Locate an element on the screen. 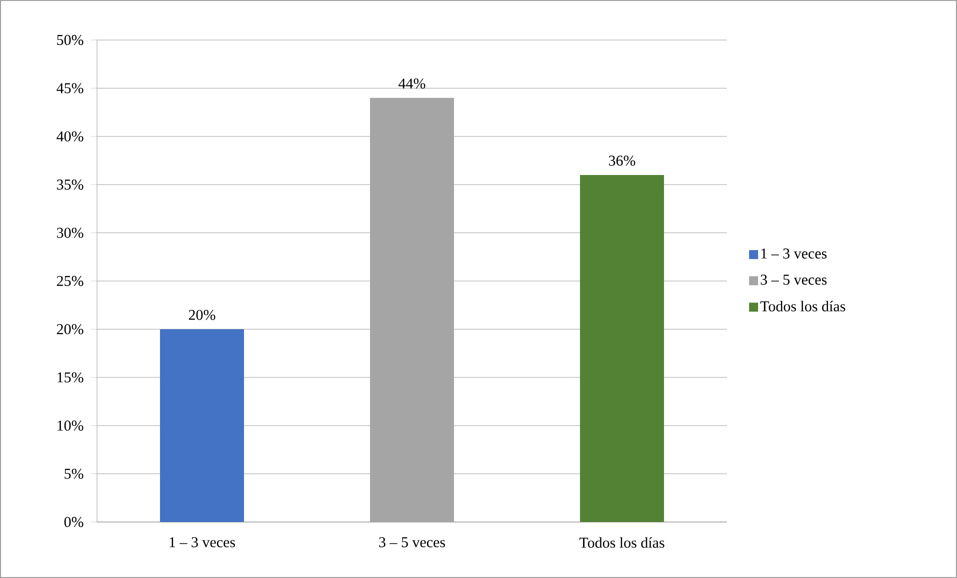 The image size is (957, 578). y-tick-label: 50% is located at coordinates (70, 40).